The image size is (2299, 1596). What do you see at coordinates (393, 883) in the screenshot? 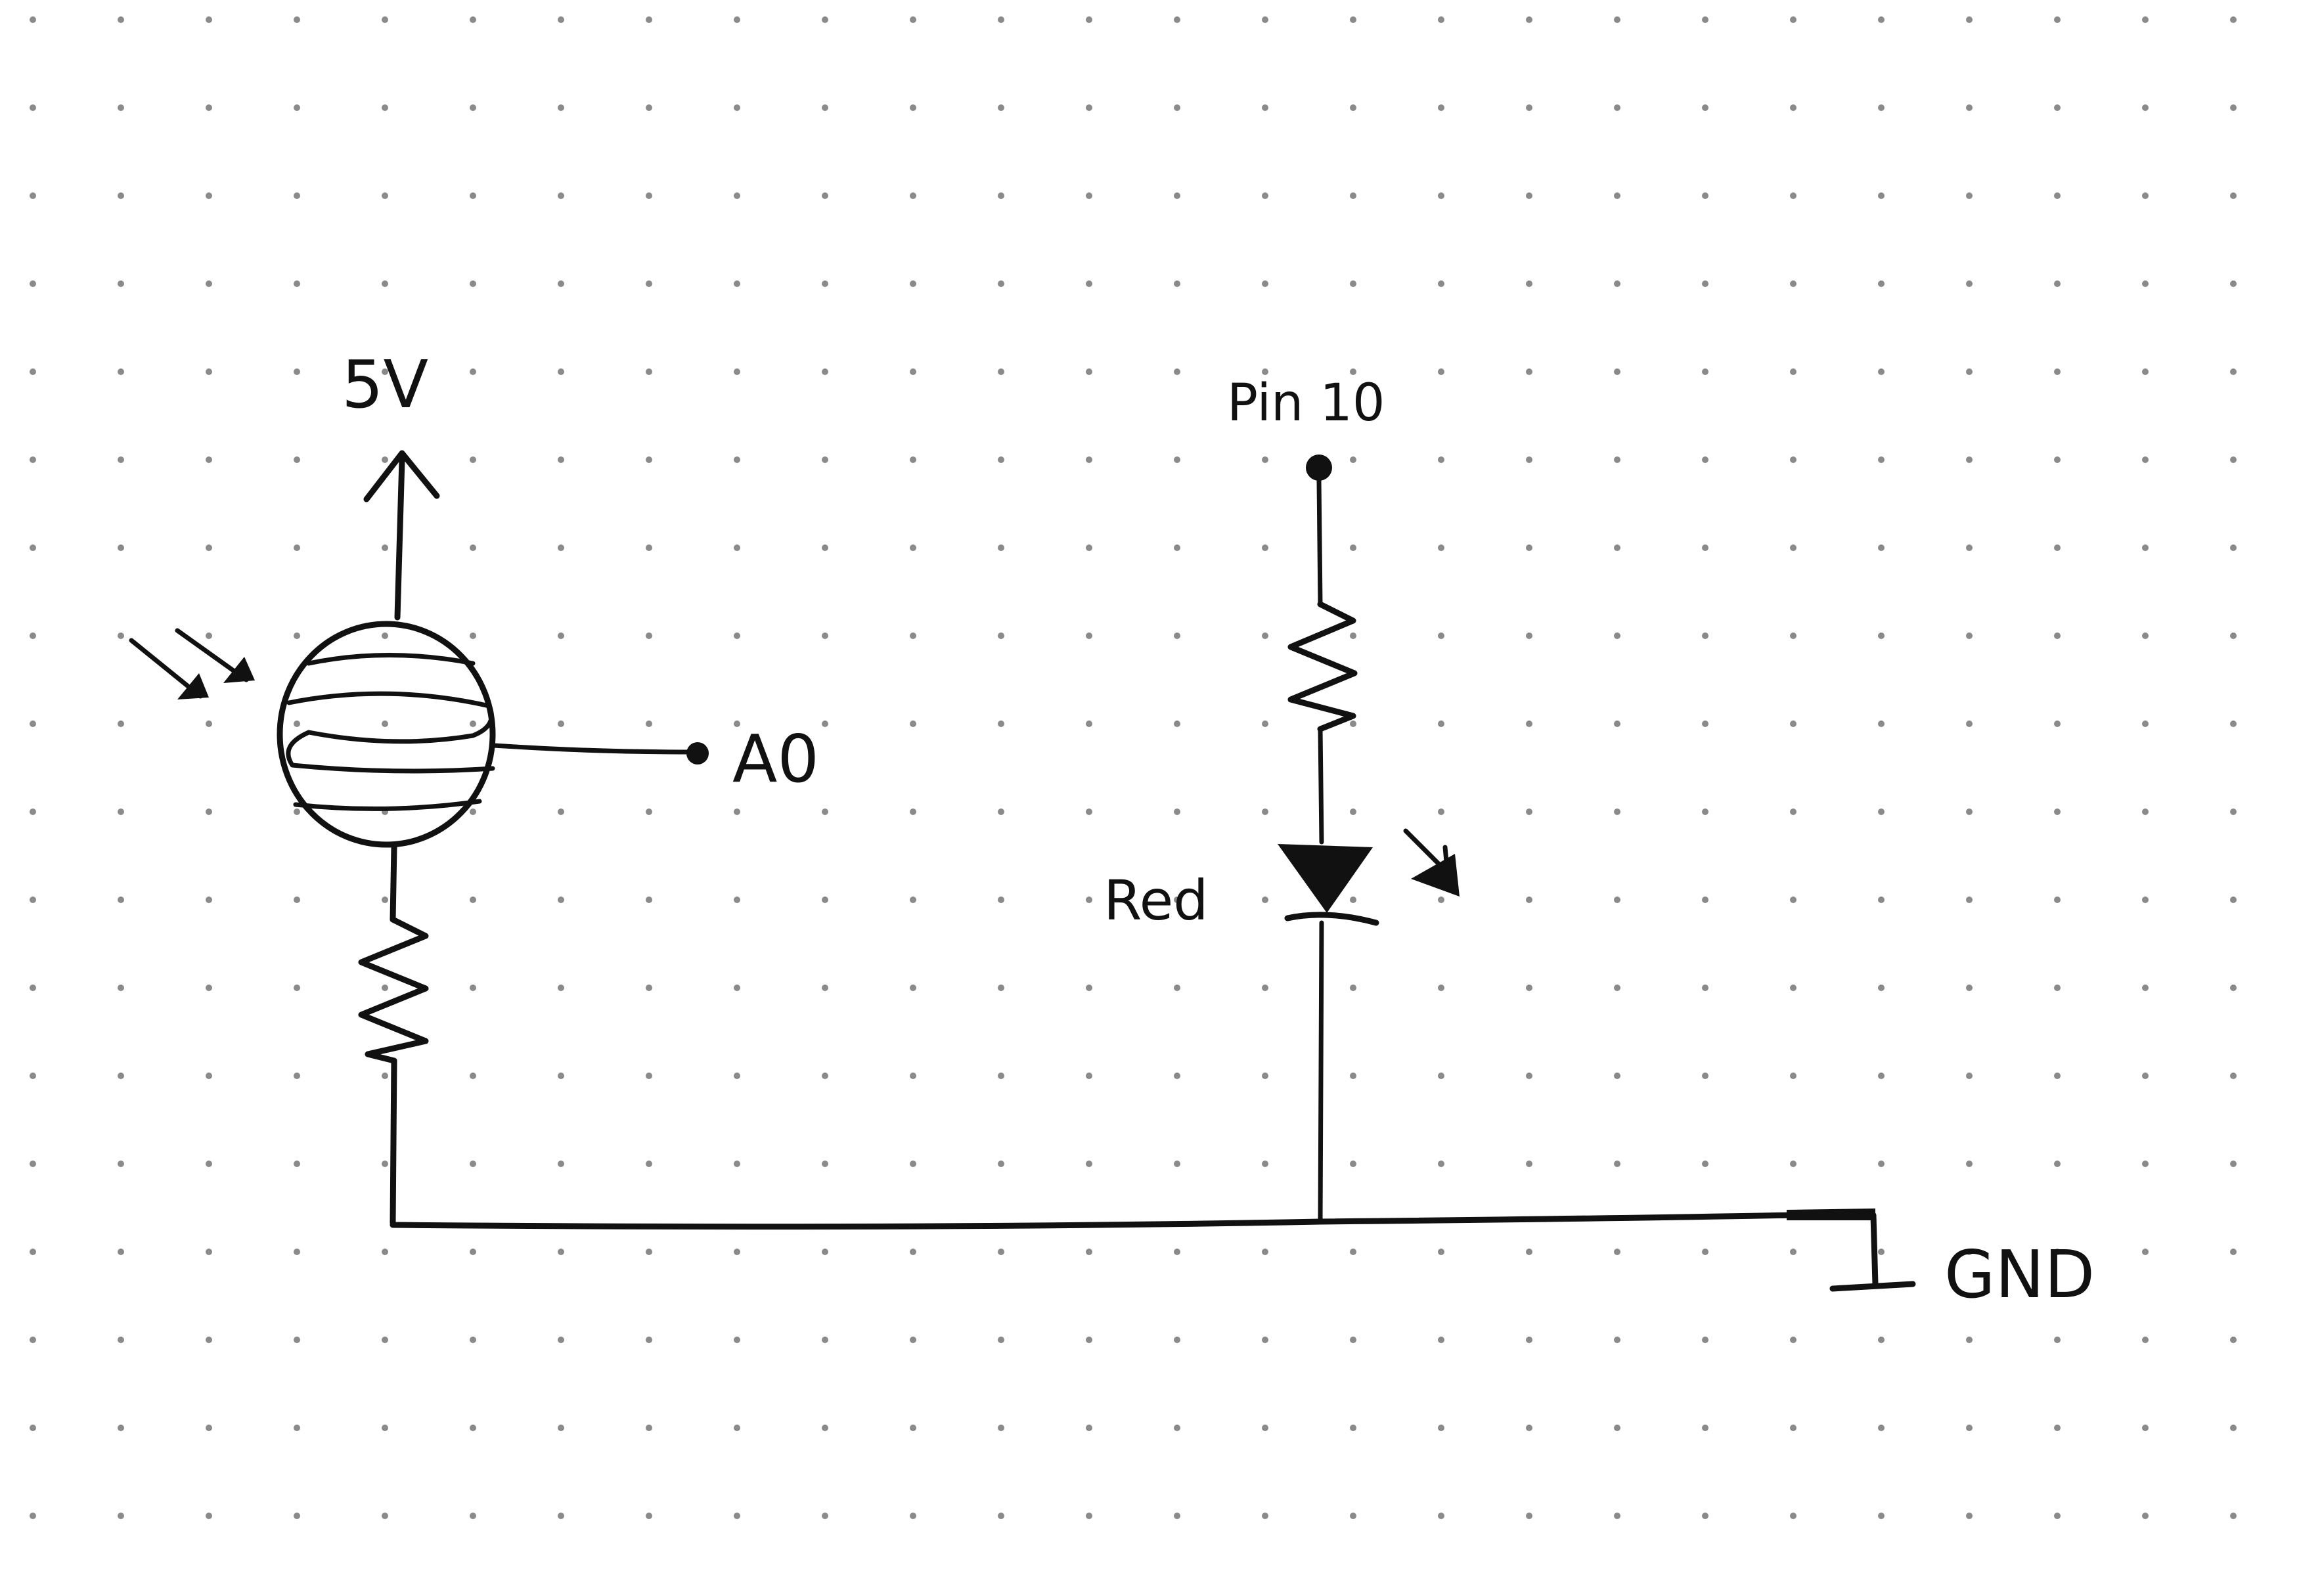
I see `wire-photo-to-resistor` at bounding box center [393, 883].